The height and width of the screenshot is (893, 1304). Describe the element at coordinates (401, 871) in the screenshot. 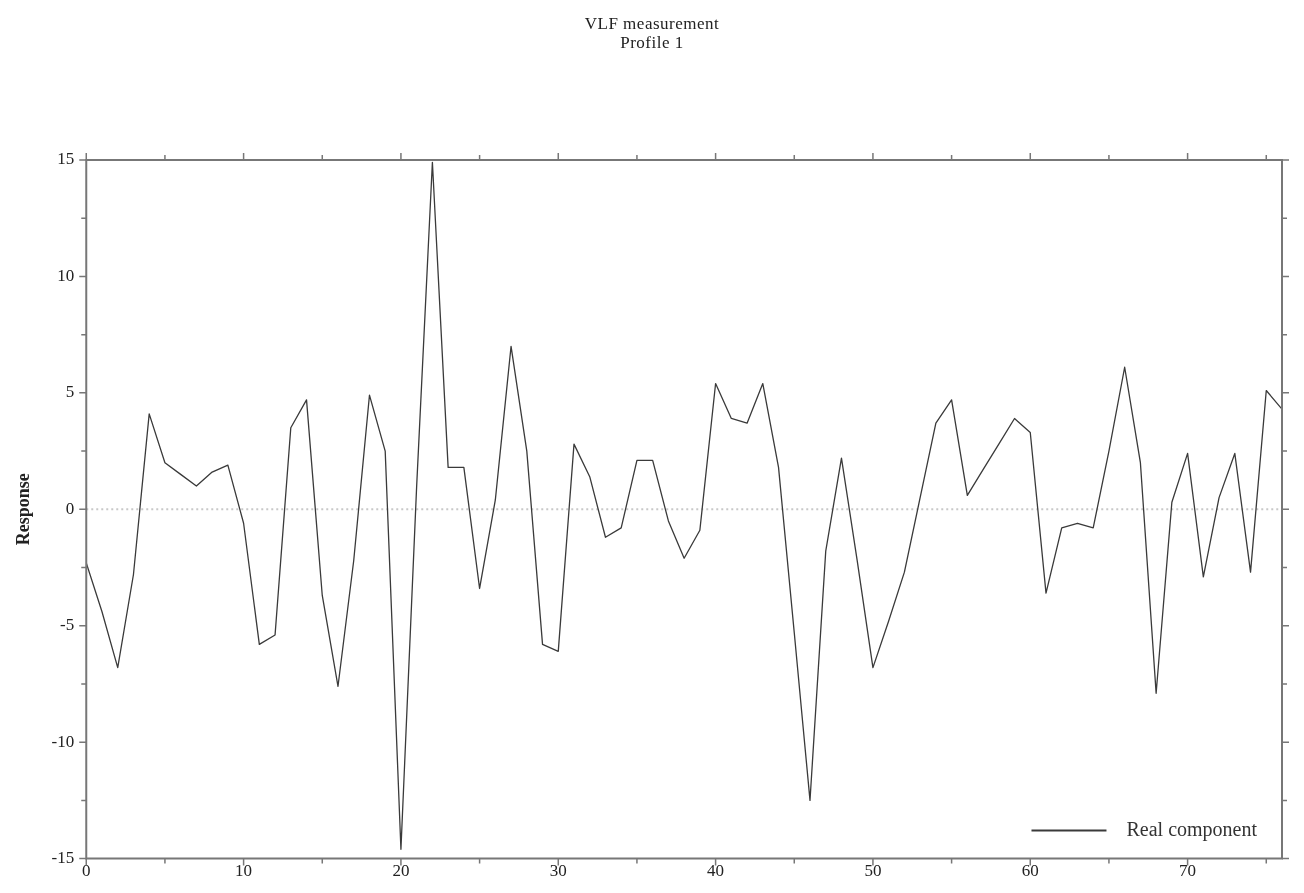

I see `x-tick-label: 20` at that location.